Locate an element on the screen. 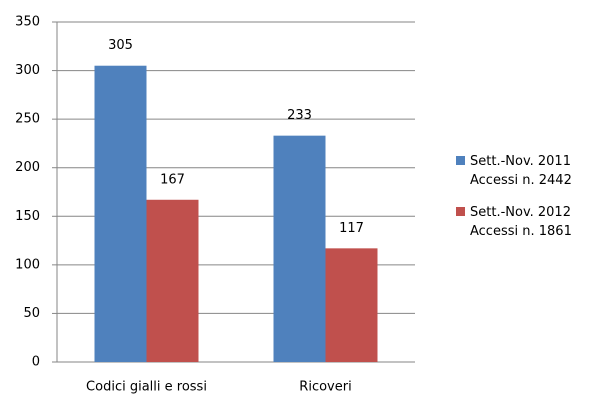  value-label: 167 is located at coordinates (172, 179).